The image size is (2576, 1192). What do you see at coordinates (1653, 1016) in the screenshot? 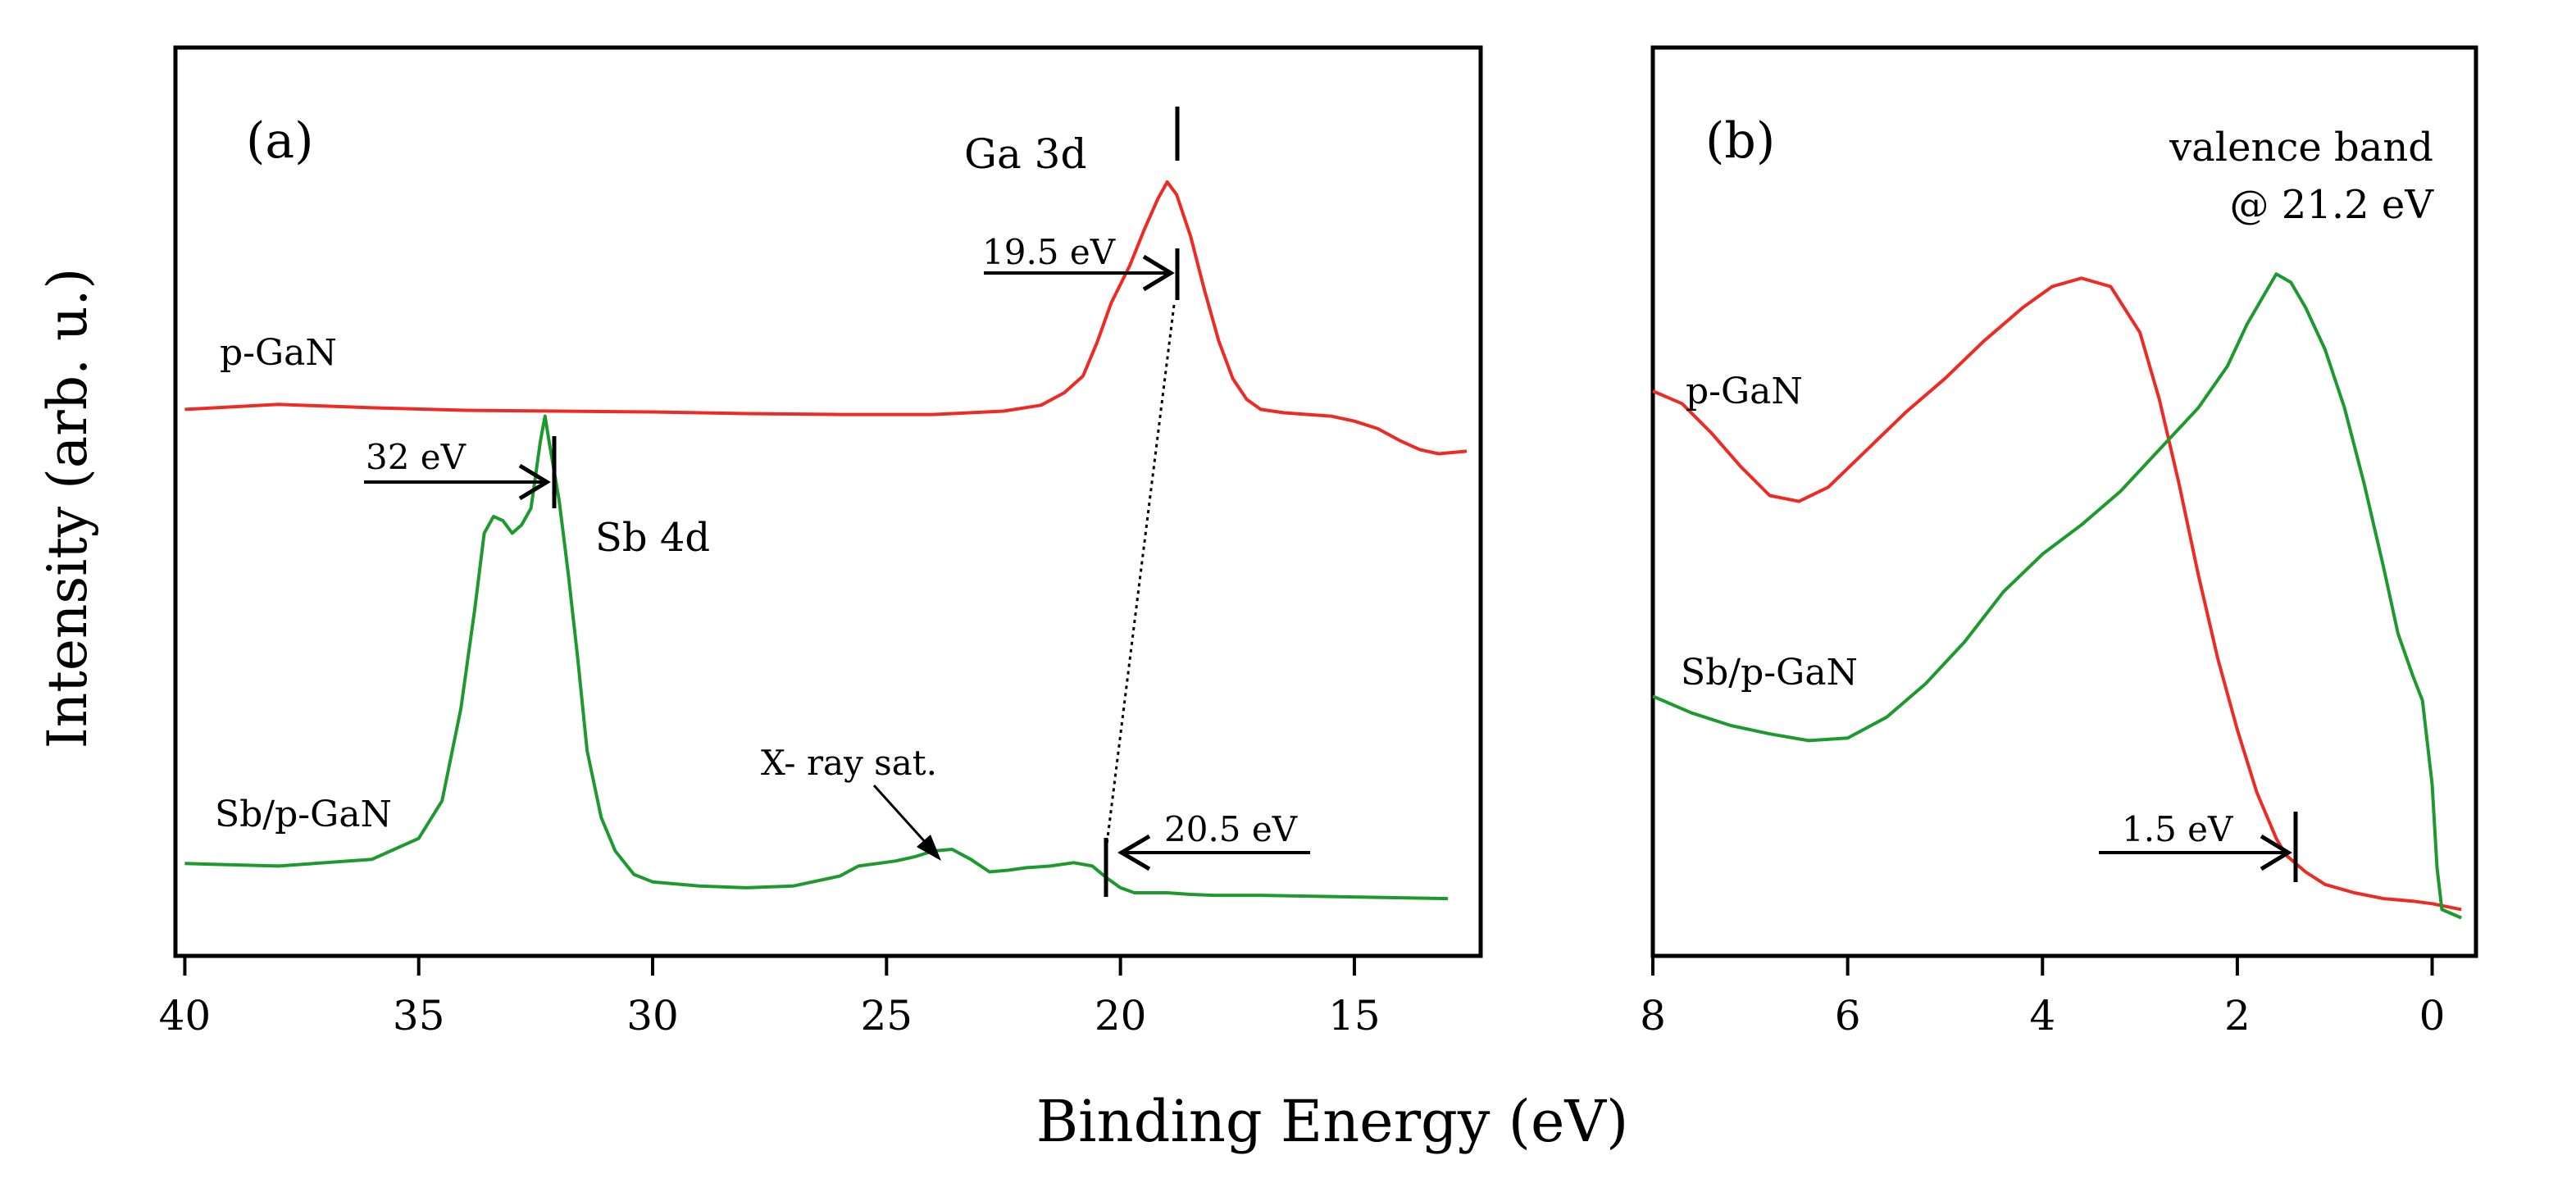
I see `xtick-label-b-0: 8` at bounding box center [1653, 1016].